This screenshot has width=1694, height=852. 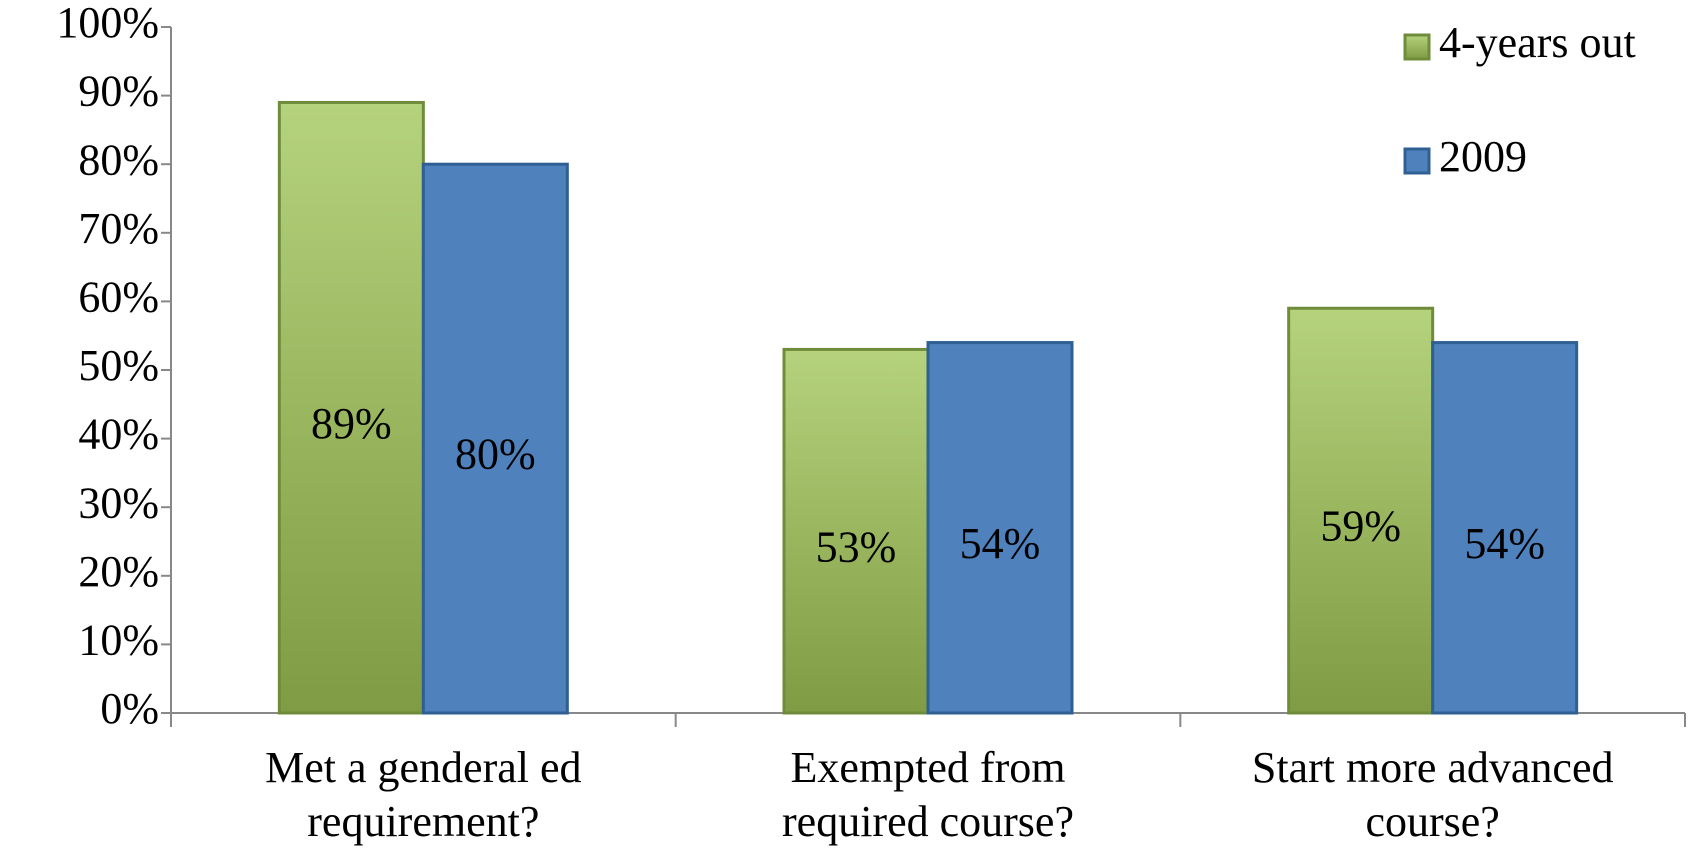 I want to click on legend-label: 2009, so click(x=1483, y=156).